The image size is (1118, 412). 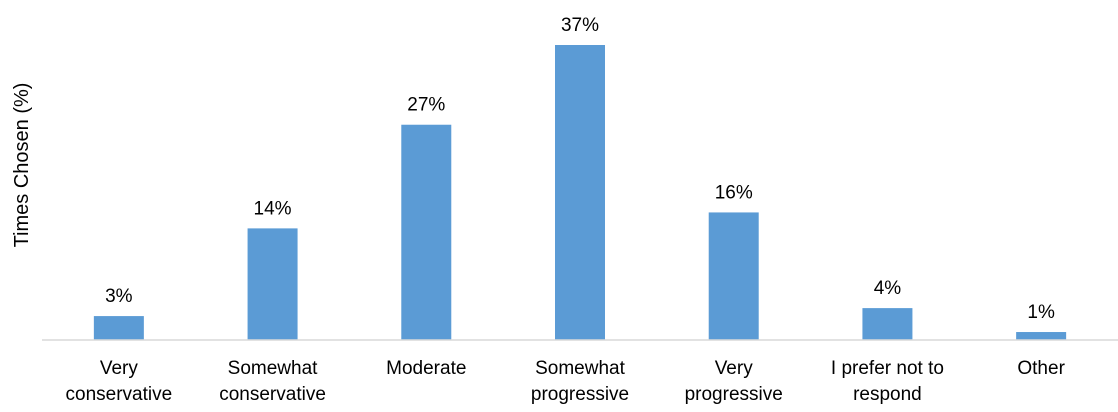 What do you see at coordinates (888, 288) in the screenshot?
I see `data-label-5: 4%` at bounding box center [888, 288].